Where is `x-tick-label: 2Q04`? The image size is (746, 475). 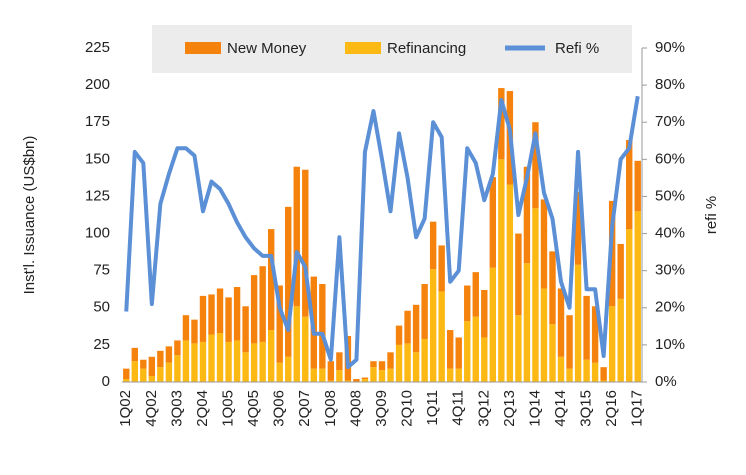 x-tick-label: 2Q04 is located at coordinates (202, 408).